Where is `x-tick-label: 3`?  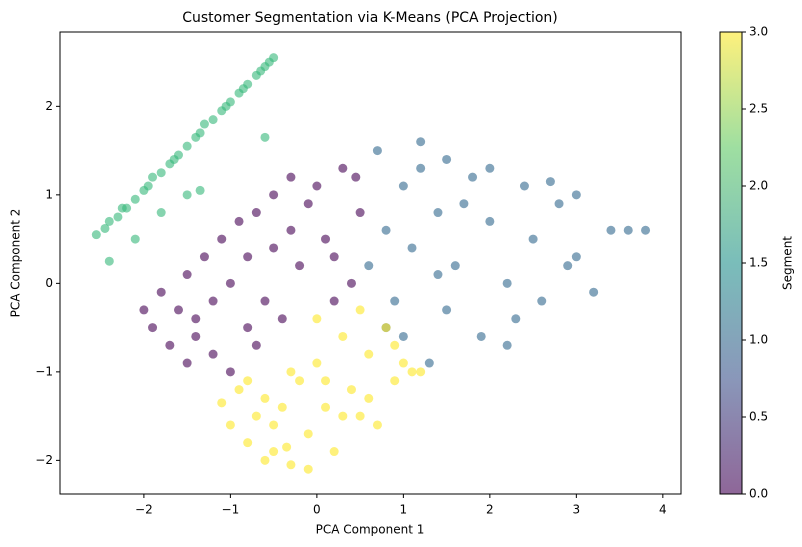
x-tick-label: 3 is located at coordinates (577, 510).